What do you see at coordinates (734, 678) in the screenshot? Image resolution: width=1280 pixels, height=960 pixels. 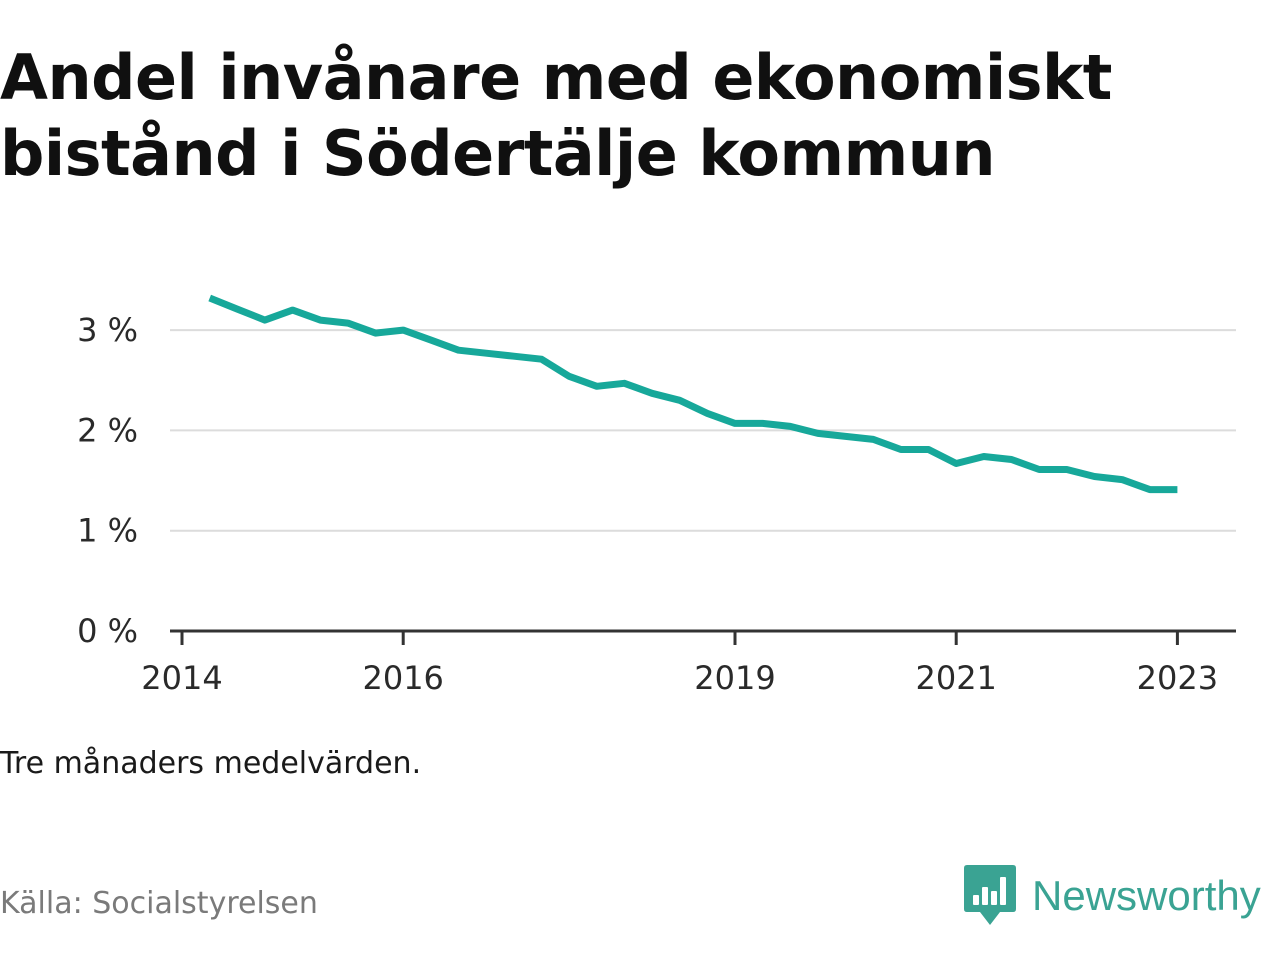 I see `x-tick-label: 2019` at bounding box center [734, 678].